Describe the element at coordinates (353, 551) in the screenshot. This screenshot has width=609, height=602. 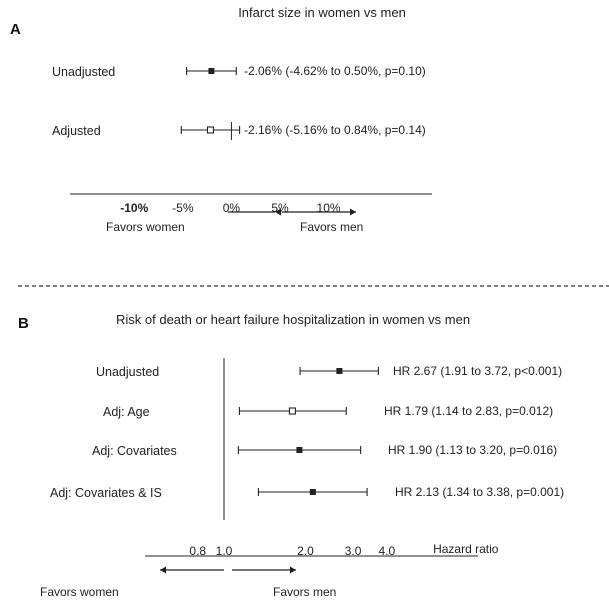
I see `tick-label: 3.0` at that location.